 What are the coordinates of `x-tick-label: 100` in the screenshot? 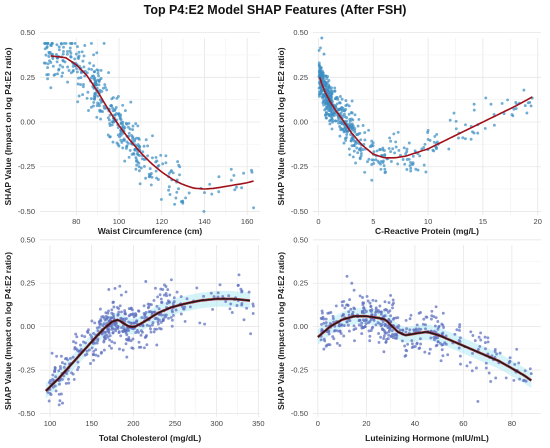 It's located at (50, 423).